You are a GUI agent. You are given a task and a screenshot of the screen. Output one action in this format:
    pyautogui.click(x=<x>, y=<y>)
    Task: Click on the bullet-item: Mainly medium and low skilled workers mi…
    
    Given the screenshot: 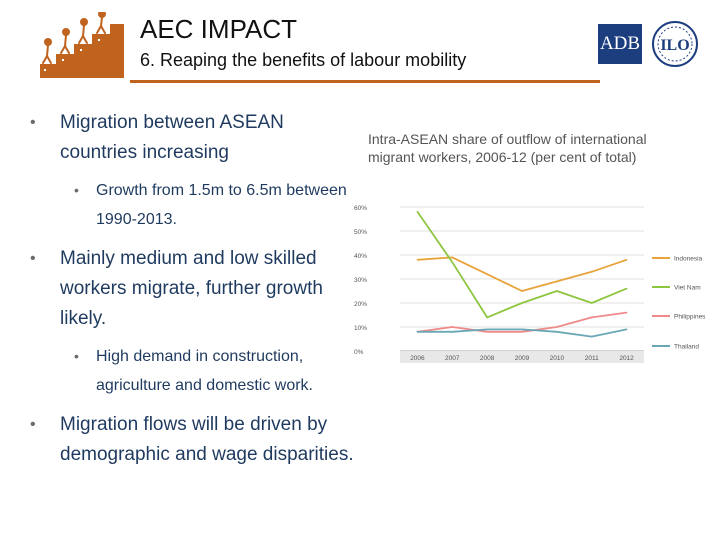 What is the action you would take?
    pyautogui.click(x=195, y=289)
    